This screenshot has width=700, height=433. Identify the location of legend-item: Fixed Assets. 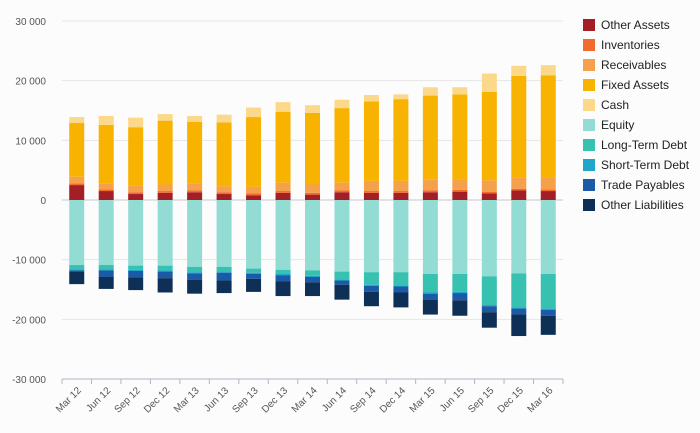
(636, 85).